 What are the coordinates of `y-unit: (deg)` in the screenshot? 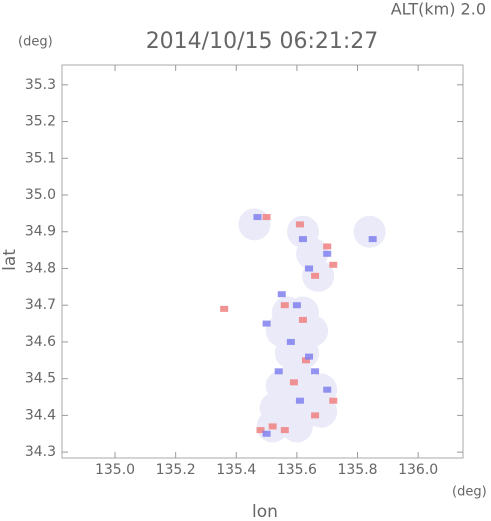 It's located at (35, 42).